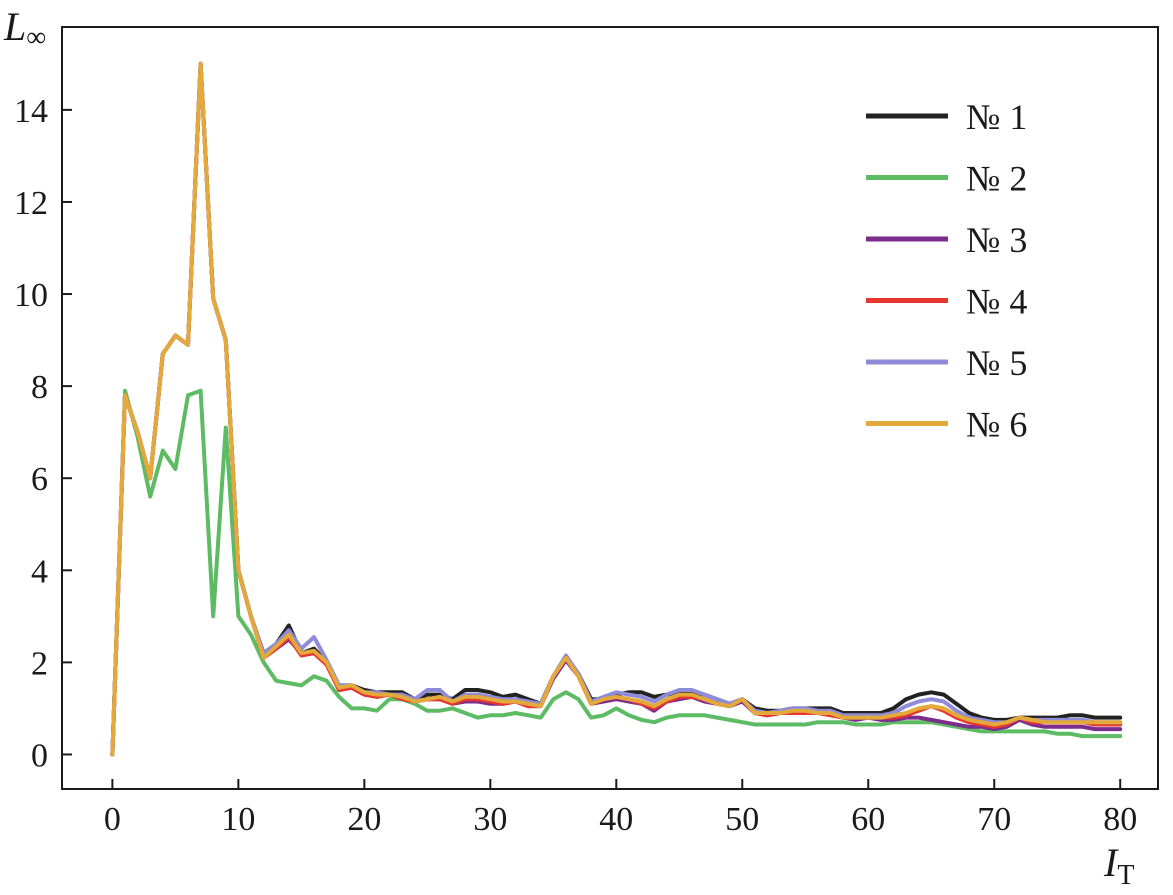 This screenshot has height=895, width=1173. Describe the element at coordinates (39, 479) in the screenshot. I see `y-tick-label: 6` at that location.